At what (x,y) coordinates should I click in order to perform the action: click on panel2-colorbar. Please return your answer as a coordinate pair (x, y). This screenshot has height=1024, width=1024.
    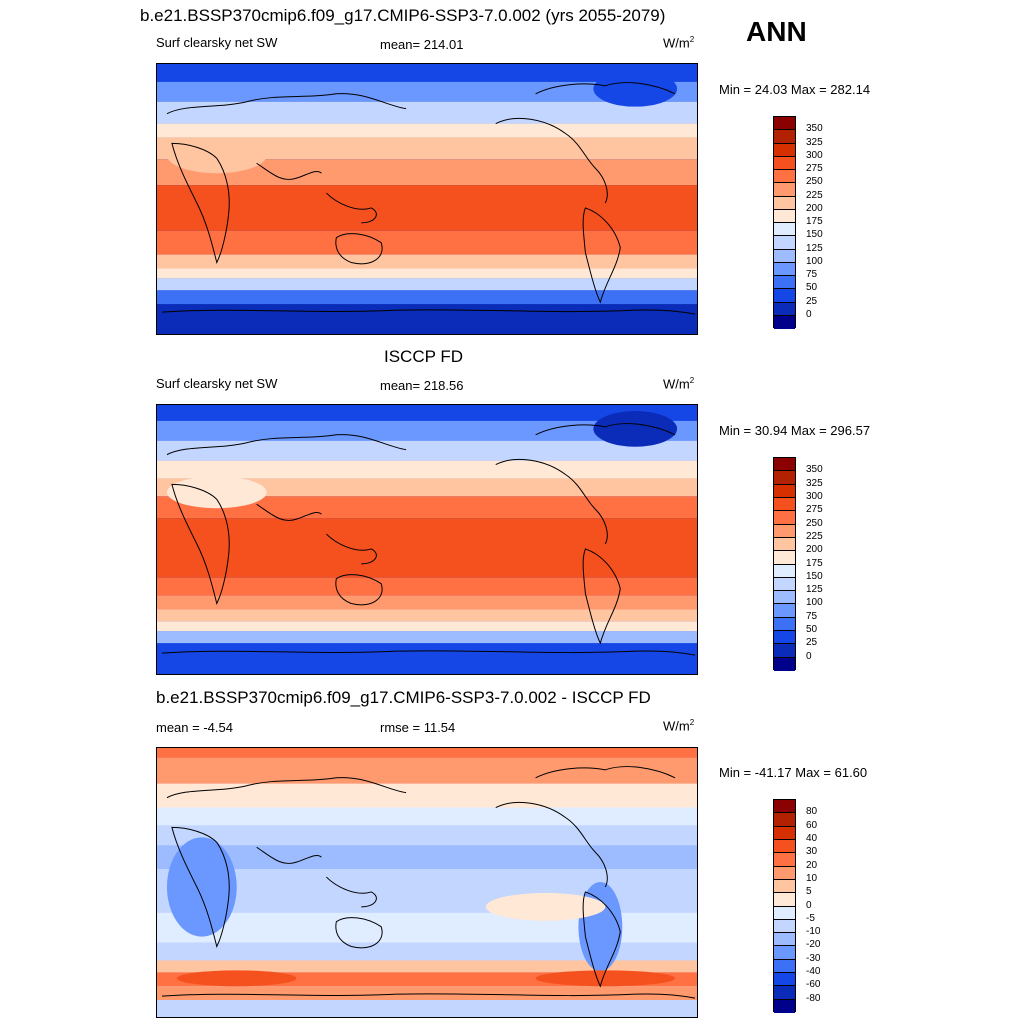
    Looking at the image, I should click on (784, 564).